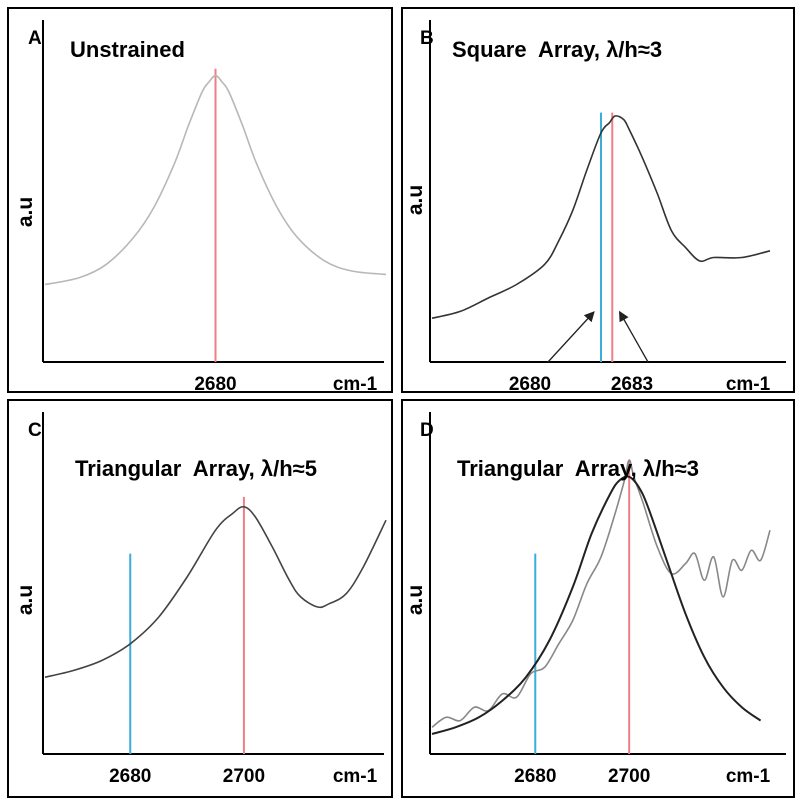 This screenshot has width=808, height=805. I want to click on arrow-blue, so click(571, 337).